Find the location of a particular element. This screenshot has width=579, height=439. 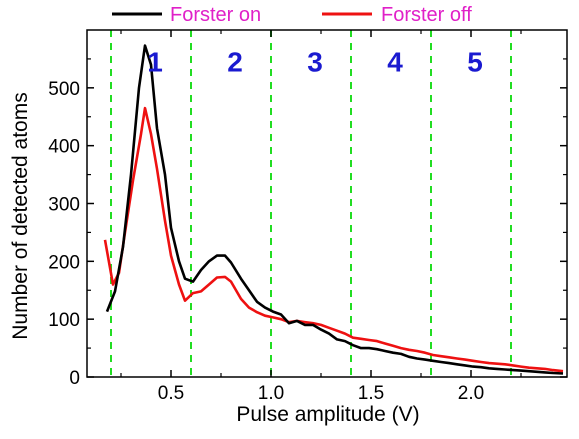

region-label: 1 is located at coordinates (155, 62).